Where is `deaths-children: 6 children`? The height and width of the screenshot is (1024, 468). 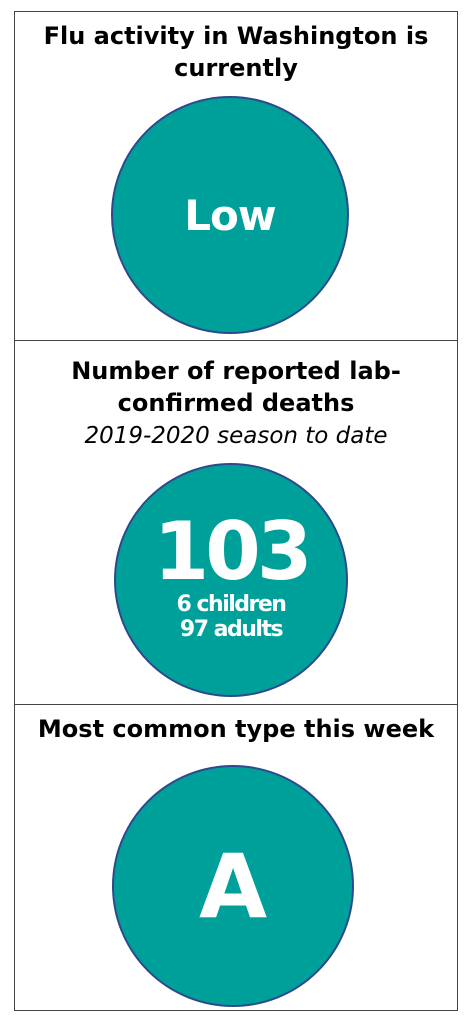 deaths-children: 6 children is located at coordinates (231, 604).